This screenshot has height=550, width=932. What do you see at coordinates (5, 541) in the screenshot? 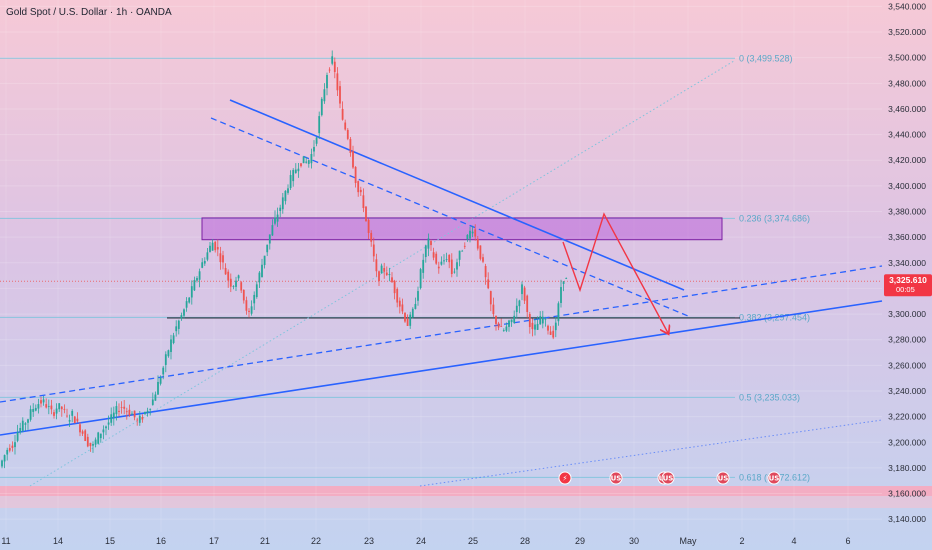
I see `x-tick-label: 11` at bounding box center [5, 541].